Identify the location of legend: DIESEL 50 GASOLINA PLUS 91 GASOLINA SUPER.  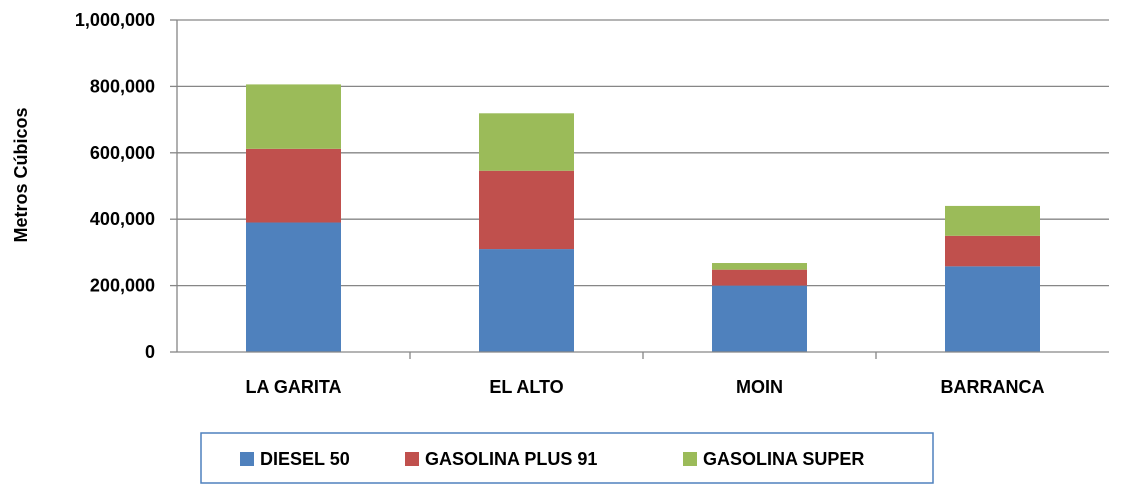
(567, 458).